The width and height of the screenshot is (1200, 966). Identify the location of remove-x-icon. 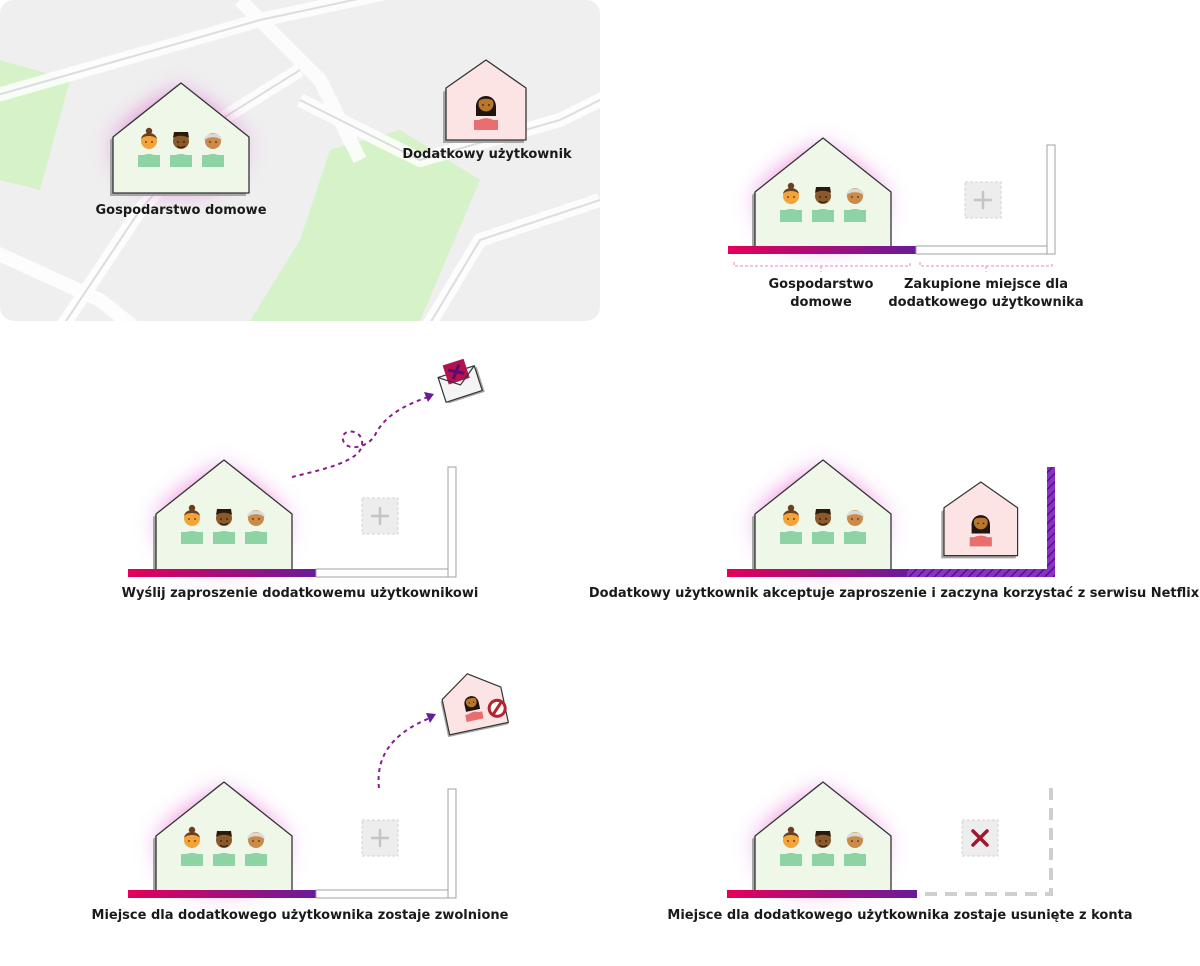
(980, 838).